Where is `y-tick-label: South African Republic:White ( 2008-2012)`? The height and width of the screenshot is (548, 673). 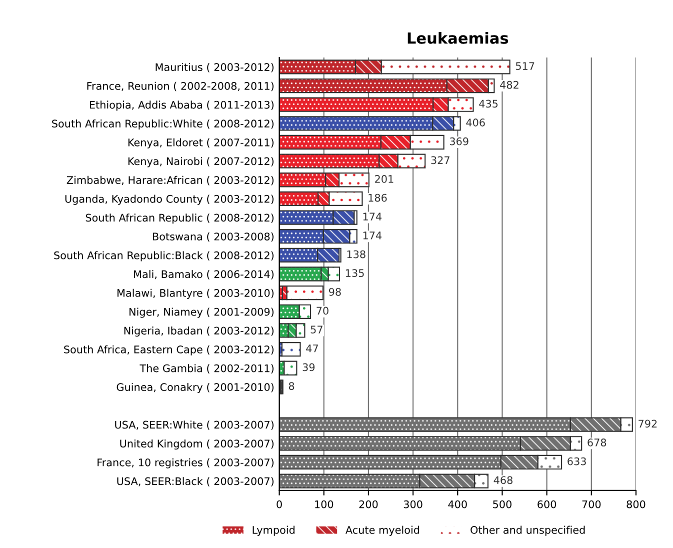 y-tick-label: South African Republic:White ( 2008-2012) is located at coordinates (163, 124).